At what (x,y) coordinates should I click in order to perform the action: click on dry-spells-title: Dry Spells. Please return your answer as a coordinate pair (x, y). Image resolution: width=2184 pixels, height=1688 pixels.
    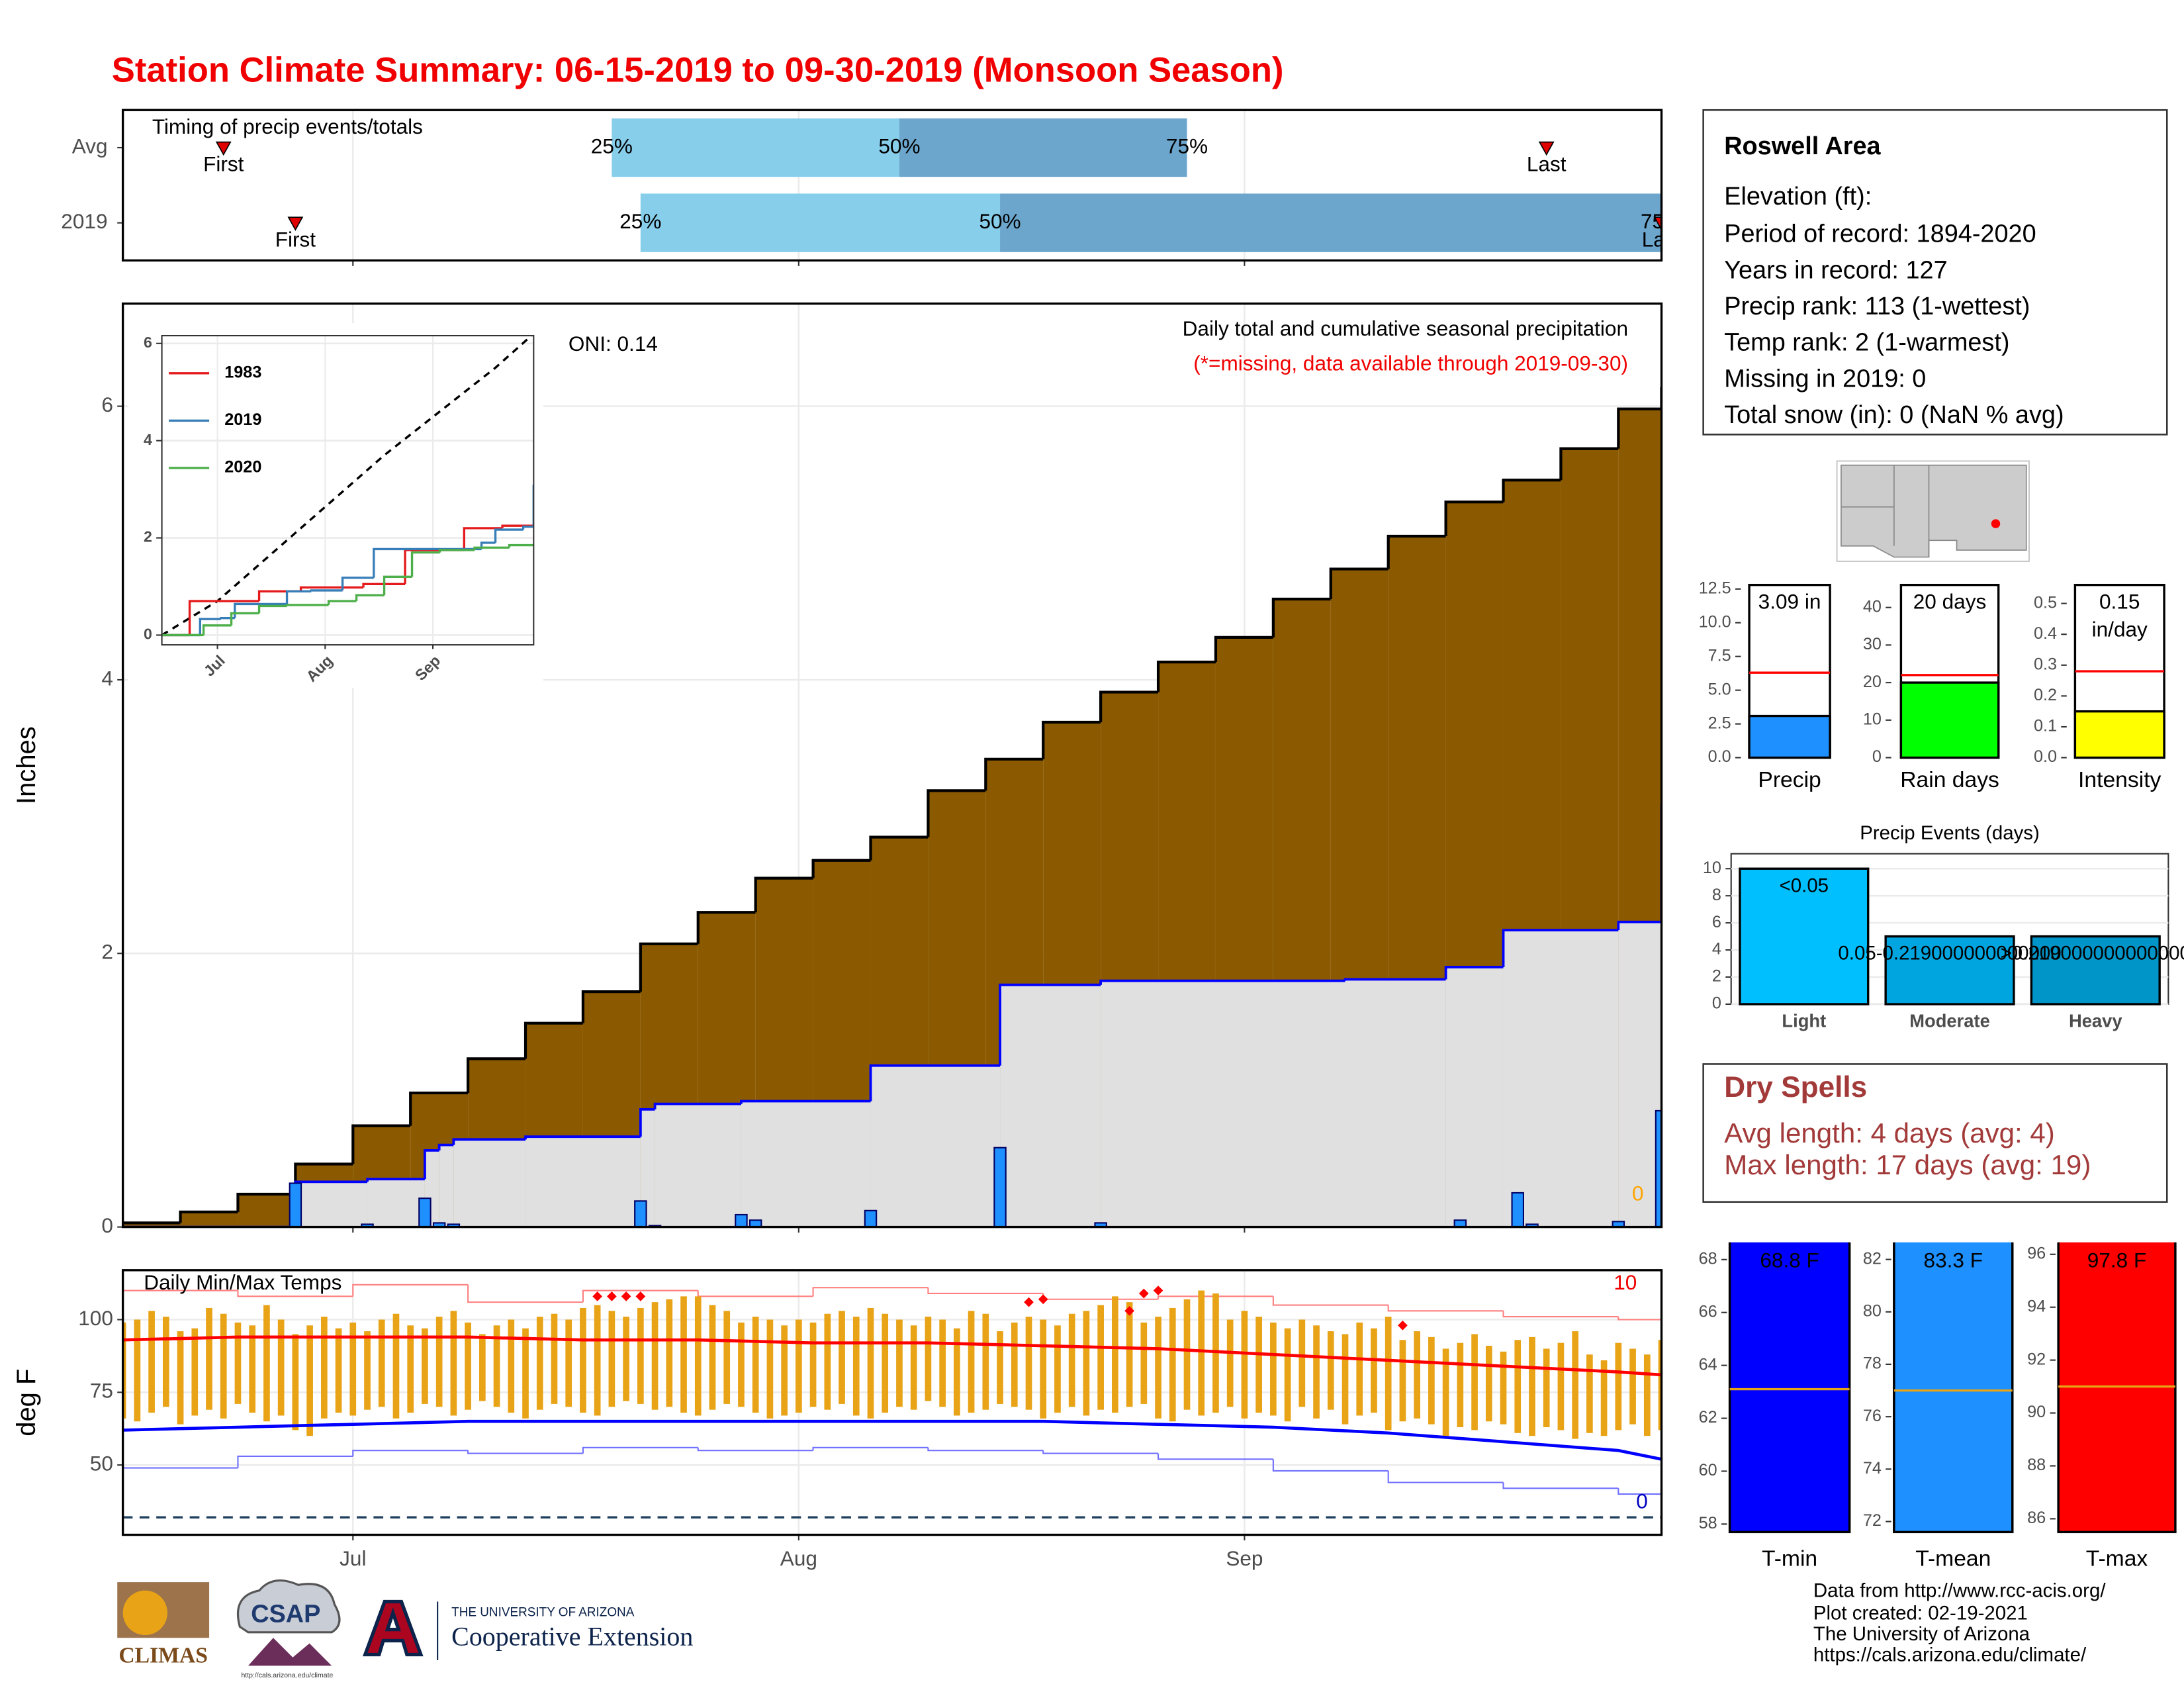
    Looking at the image, I should click on (1795, 1087).